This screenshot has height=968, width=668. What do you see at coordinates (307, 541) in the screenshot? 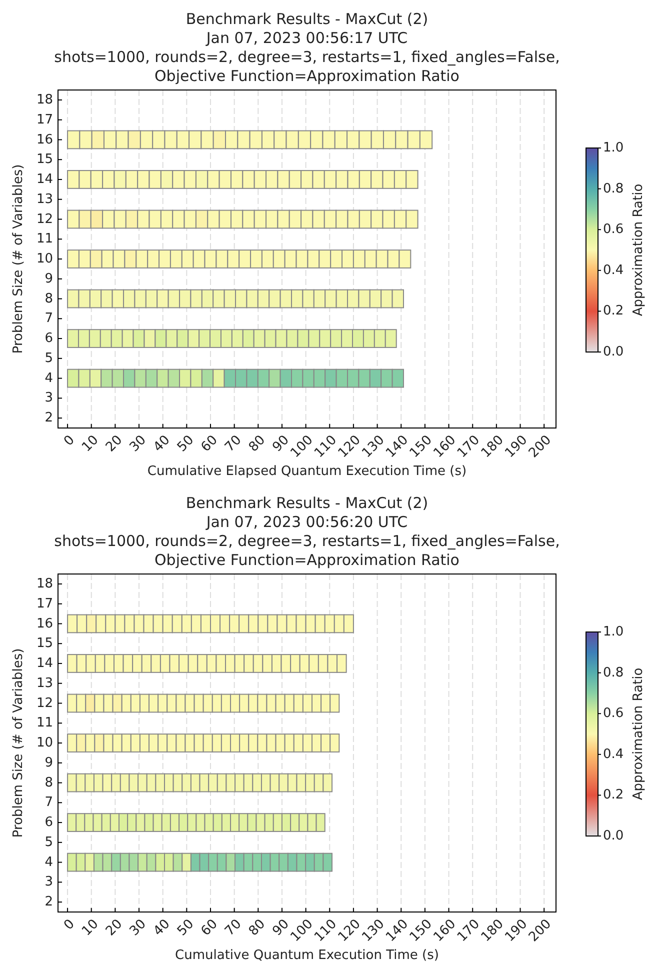
I see `chart-subtitle: Jan 07, 2023 00:56:20 UTC shots=1000, rounds=2, degree=3, restarts=1, fixed_angles=False, Objective Function=Approximation Ratio` at bounding box center [307, 541].